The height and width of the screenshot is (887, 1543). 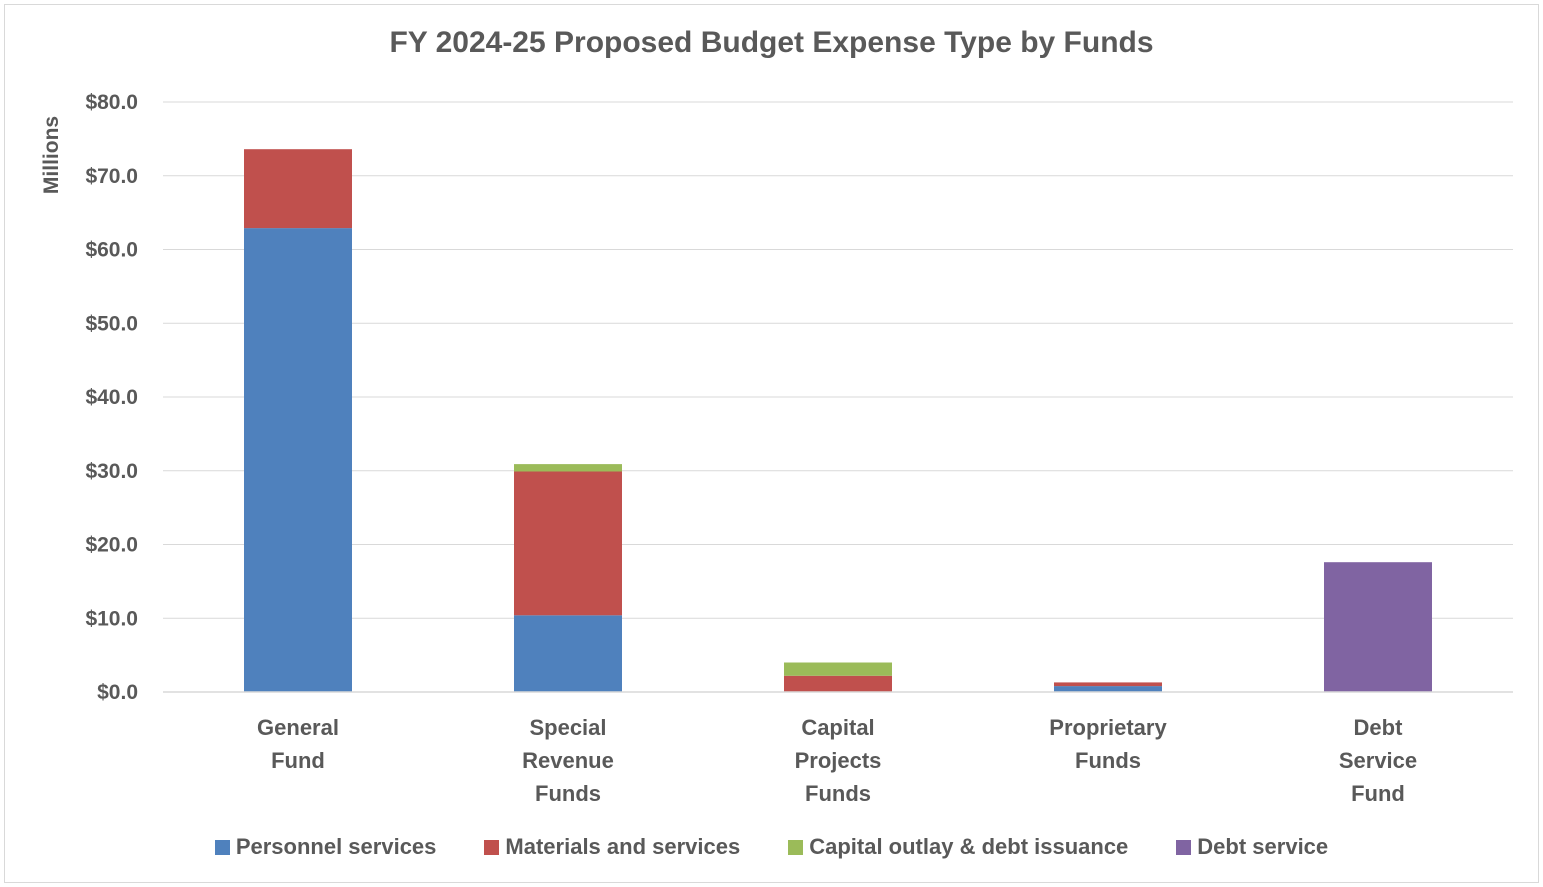 What do you see at coordinates (568, 760) in the screenshot?
I see `x-category-label: Revenue` at bounding box center [568, 760].